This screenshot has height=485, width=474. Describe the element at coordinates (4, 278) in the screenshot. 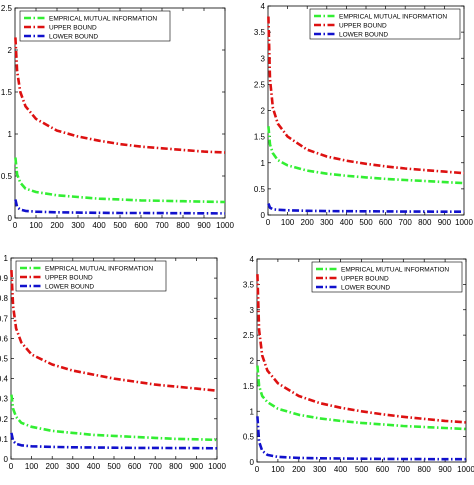

I see `y-tick-label: 0.9` at that location.